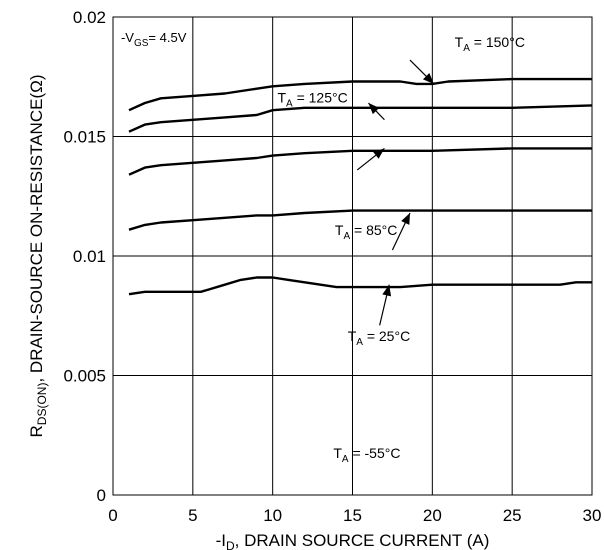 Image resolution: width=604 pixels, height=550 pixels. What do you see at coordinates (432, 515) in the screenshot?
I see `x-tick-label: 20` at bounding box center [432, 515].